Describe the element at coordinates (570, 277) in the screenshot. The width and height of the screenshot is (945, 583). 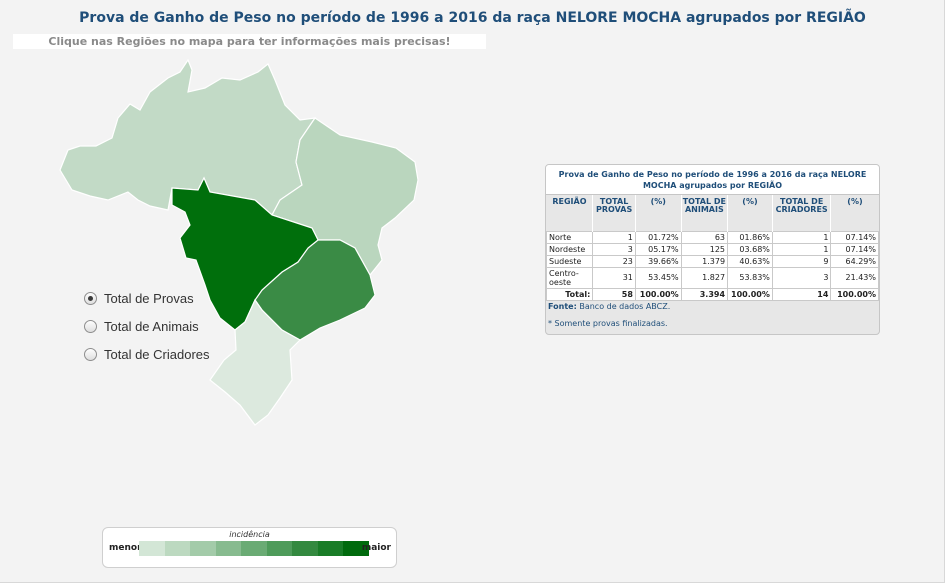
I see `cell-regiao: Centro-oeste` at that location.